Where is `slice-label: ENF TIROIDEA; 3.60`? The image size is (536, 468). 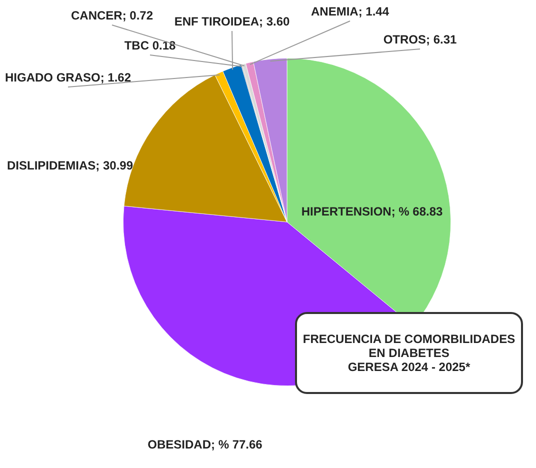
slice-label: ENF TIROIDEA; 3.60 is located at coordinates (232, 21).